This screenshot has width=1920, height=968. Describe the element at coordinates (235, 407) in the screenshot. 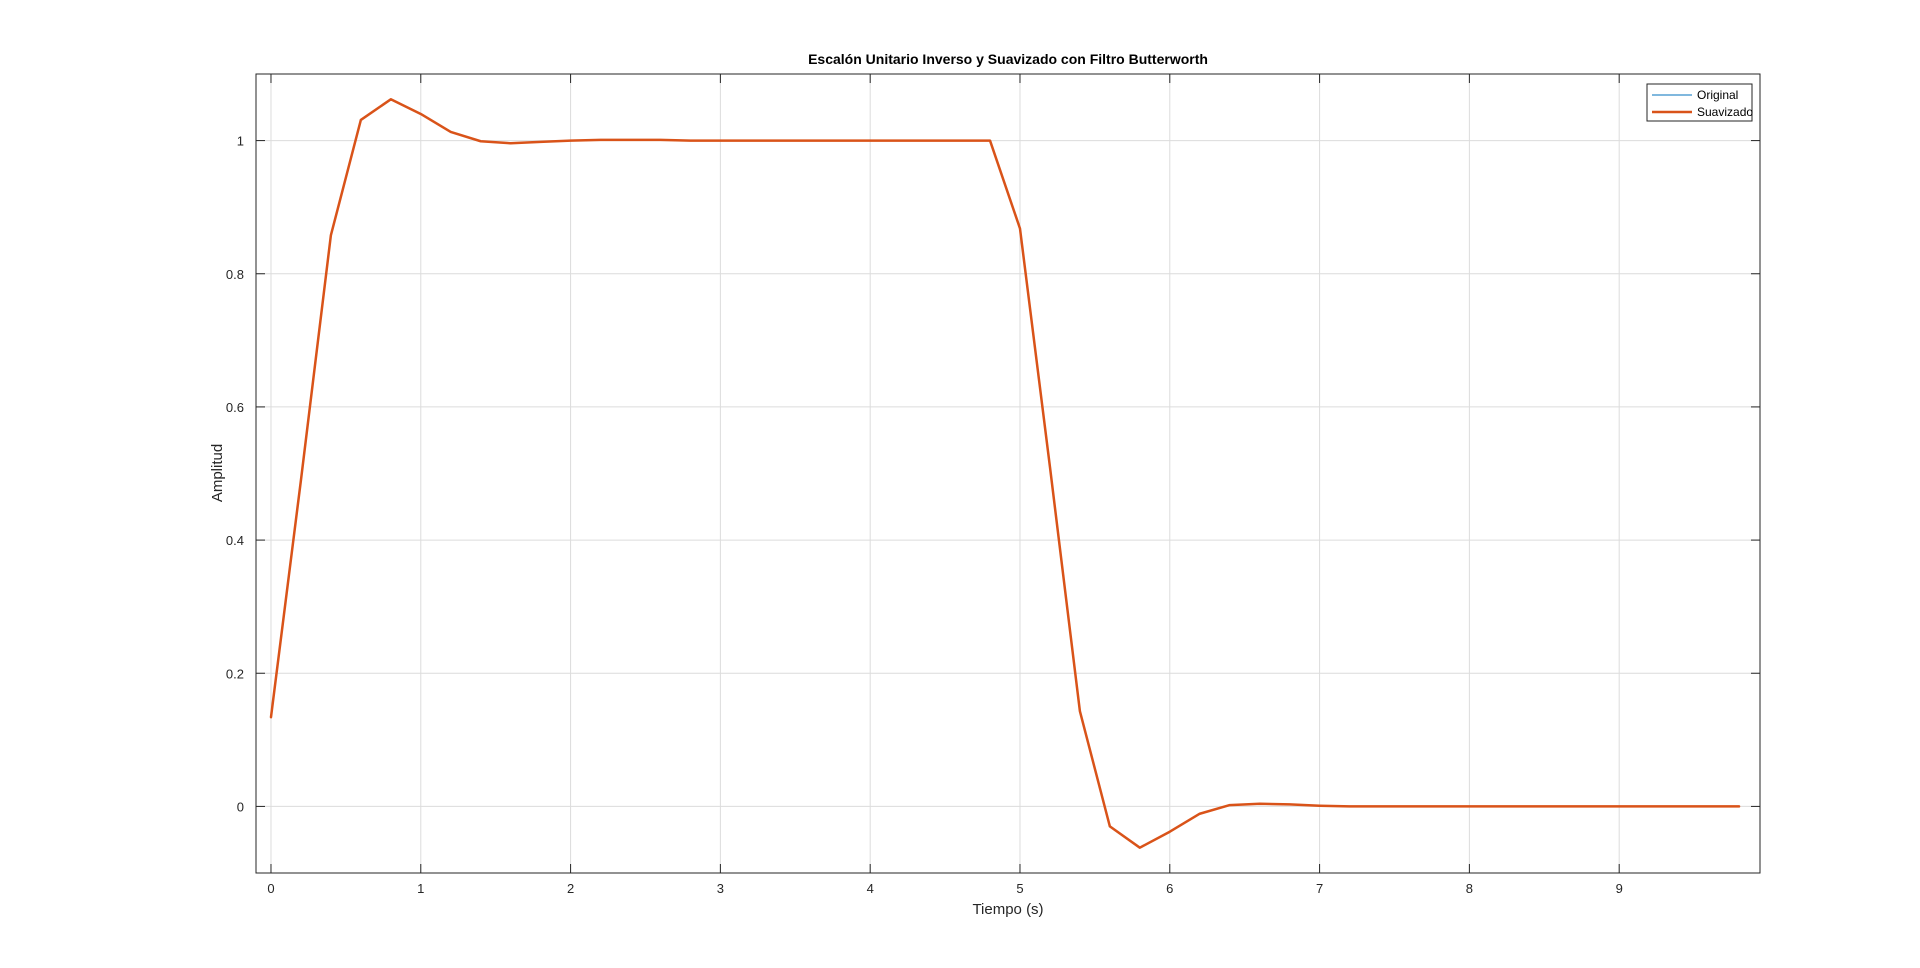

I see `y-tick-label-0-6: 0.6` at that location.